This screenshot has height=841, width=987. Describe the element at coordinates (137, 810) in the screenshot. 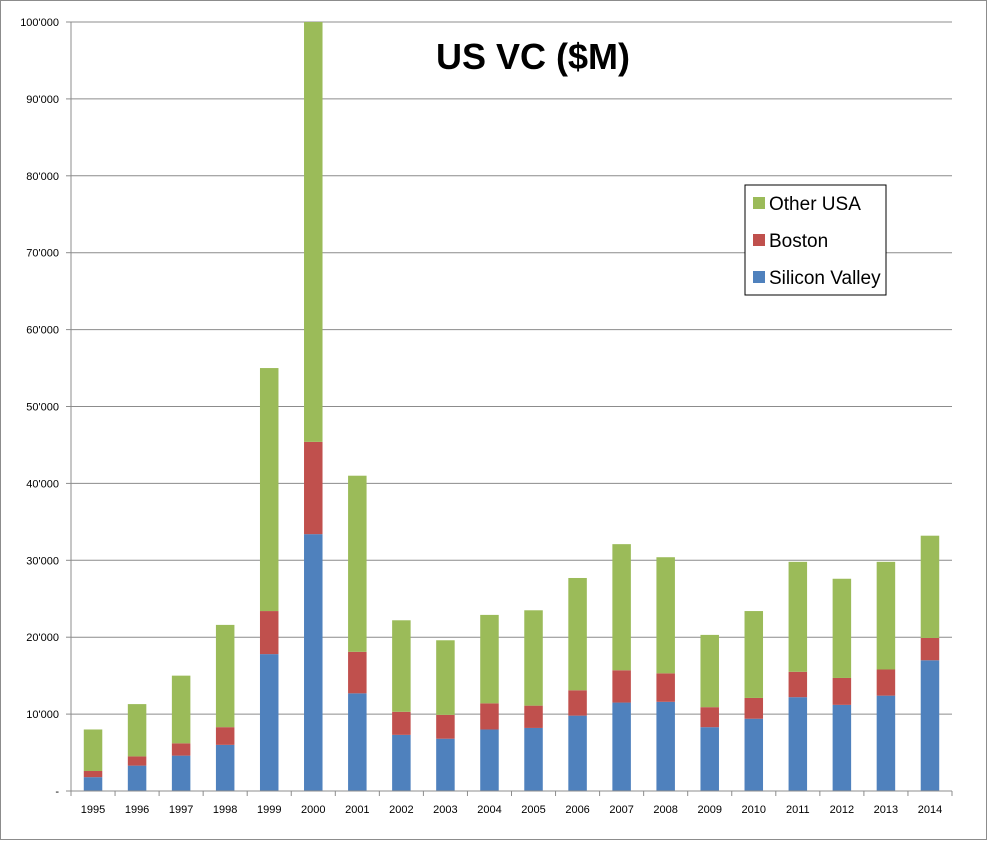

I see `x-tick-label: 1996` at that location.